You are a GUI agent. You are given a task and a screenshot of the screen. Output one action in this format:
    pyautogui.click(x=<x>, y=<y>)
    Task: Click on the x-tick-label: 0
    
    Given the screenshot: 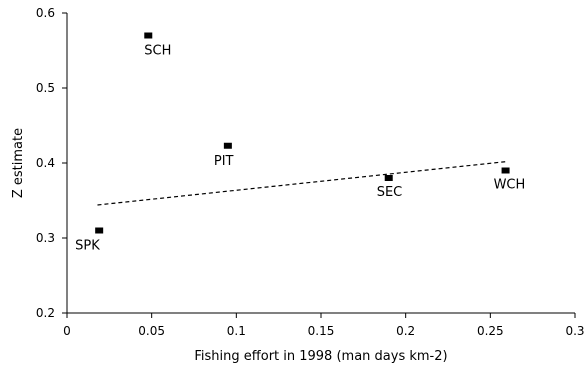 What is the action you would take?
    pyautogui.click(x=67, y=331)
    